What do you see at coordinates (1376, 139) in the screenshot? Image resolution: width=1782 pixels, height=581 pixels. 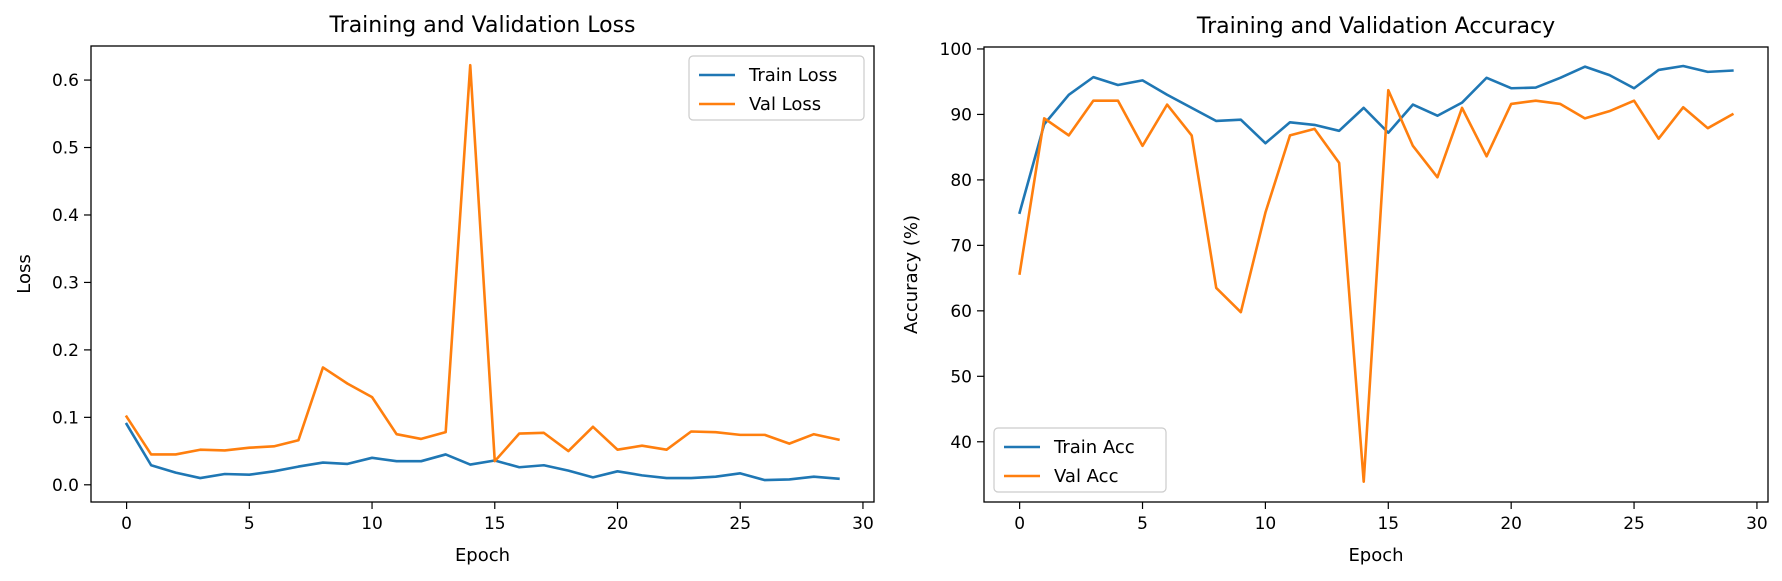 I see `accuracy-series-train-acc-line` at bounding box center [1376, 139].